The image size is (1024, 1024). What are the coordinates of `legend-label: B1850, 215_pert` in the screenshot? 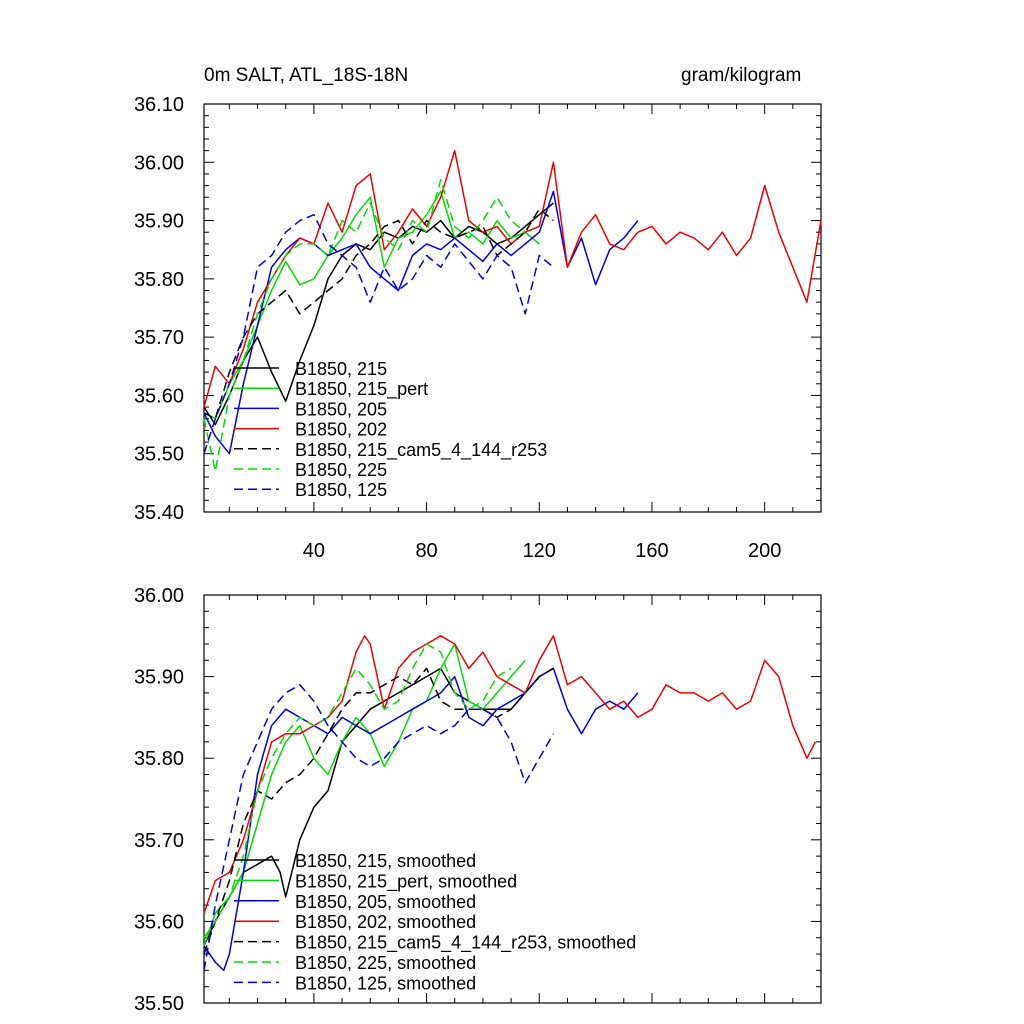 It's located at (361, 389).